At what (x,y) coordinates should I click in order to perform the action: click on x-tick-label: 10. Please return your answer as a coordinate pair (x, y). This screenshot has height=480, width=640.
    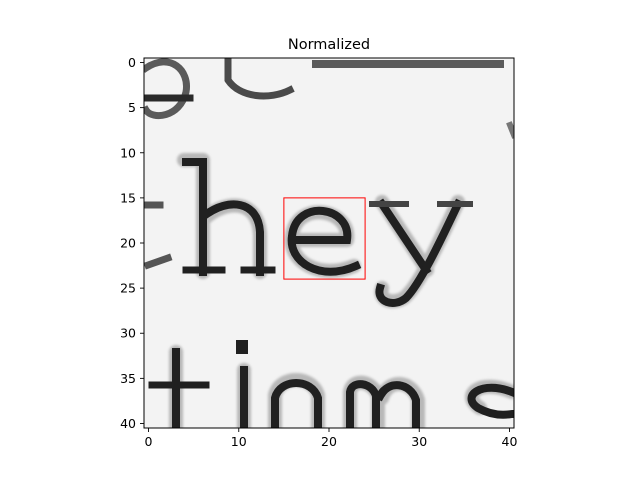
    Looking at the image, I should click on (239, 441).